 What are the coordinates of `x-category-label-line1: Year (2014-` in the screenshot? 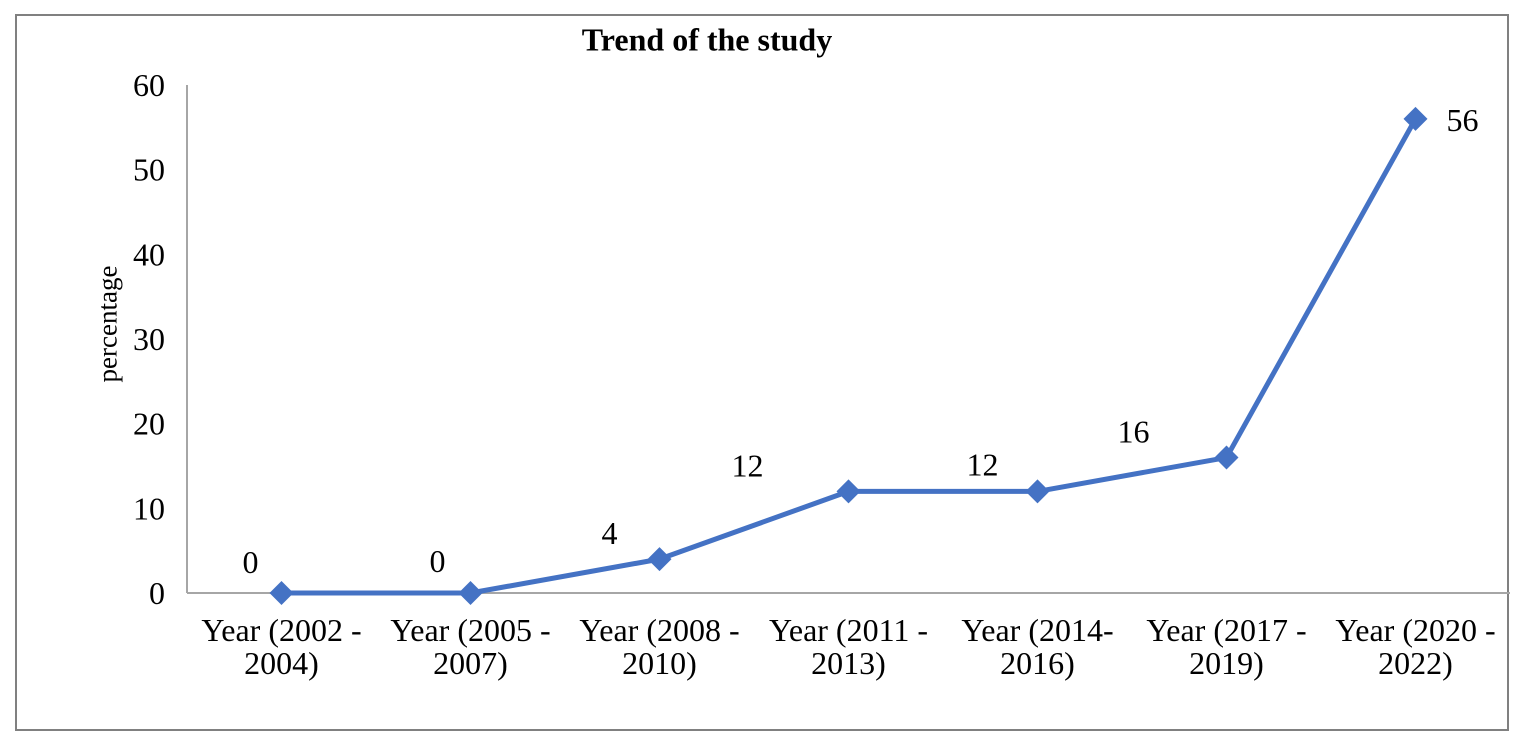 It's located at (1037, 630).